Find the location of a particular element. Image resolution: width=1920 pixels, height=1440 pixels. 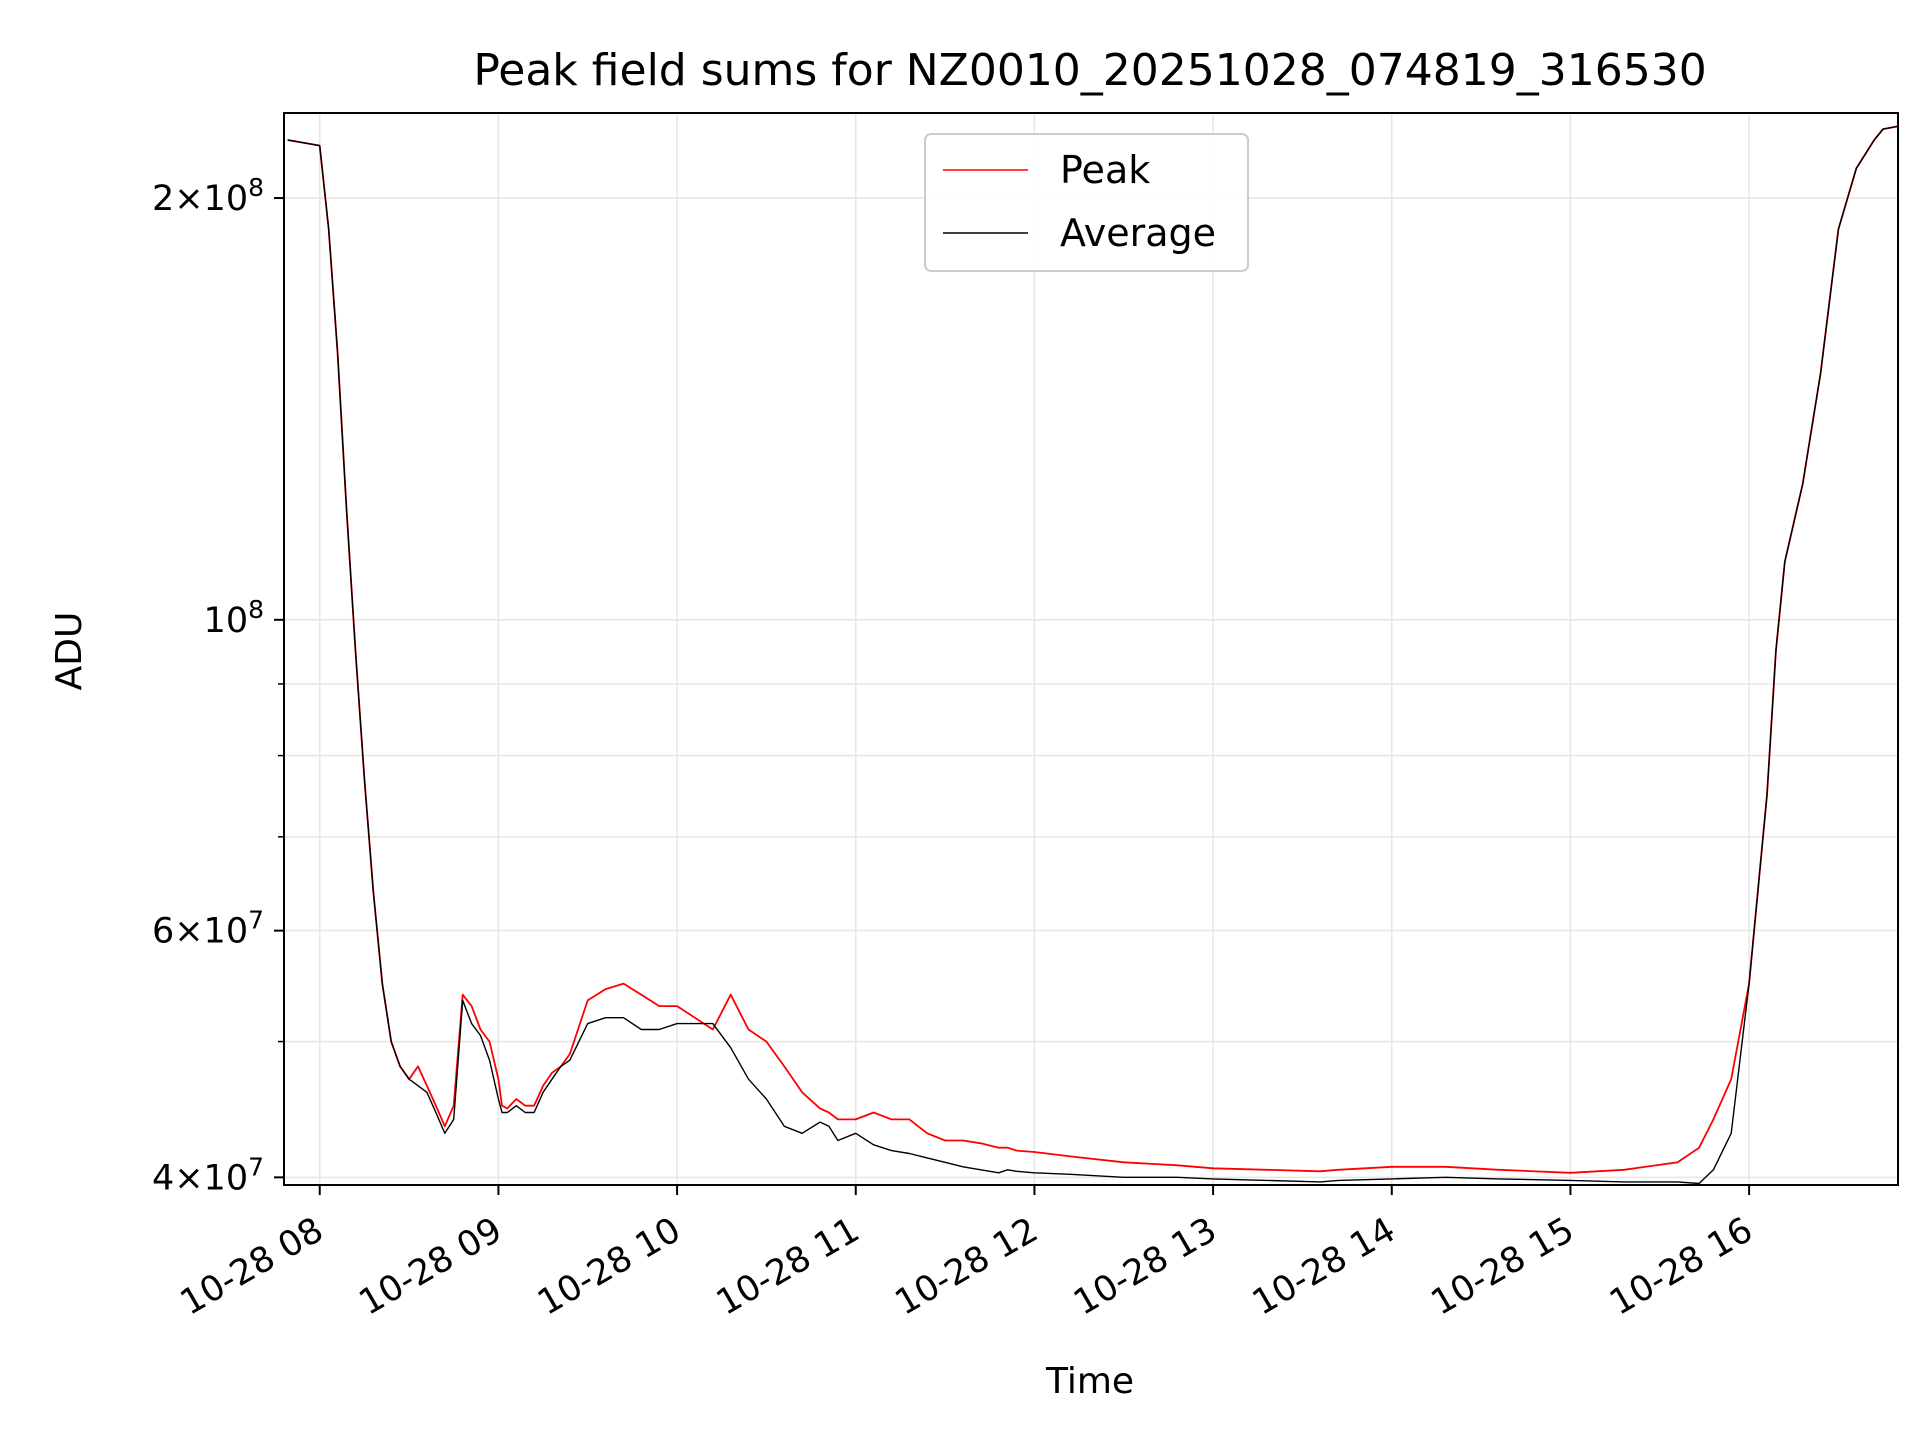

x-axis-title: Time is located at coordinates (1089, 1381).